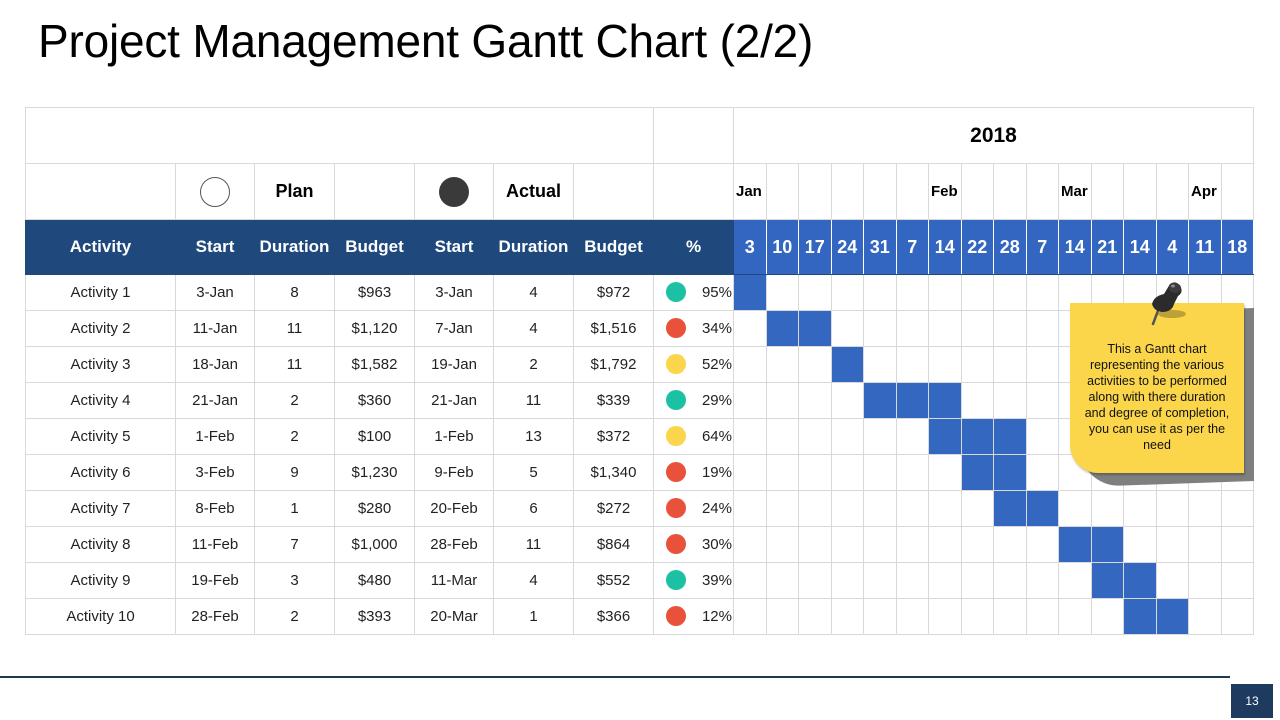 This screenshot has height=720, width=1280. I want to click on week-tick-label: 11, so click(1205, 247).